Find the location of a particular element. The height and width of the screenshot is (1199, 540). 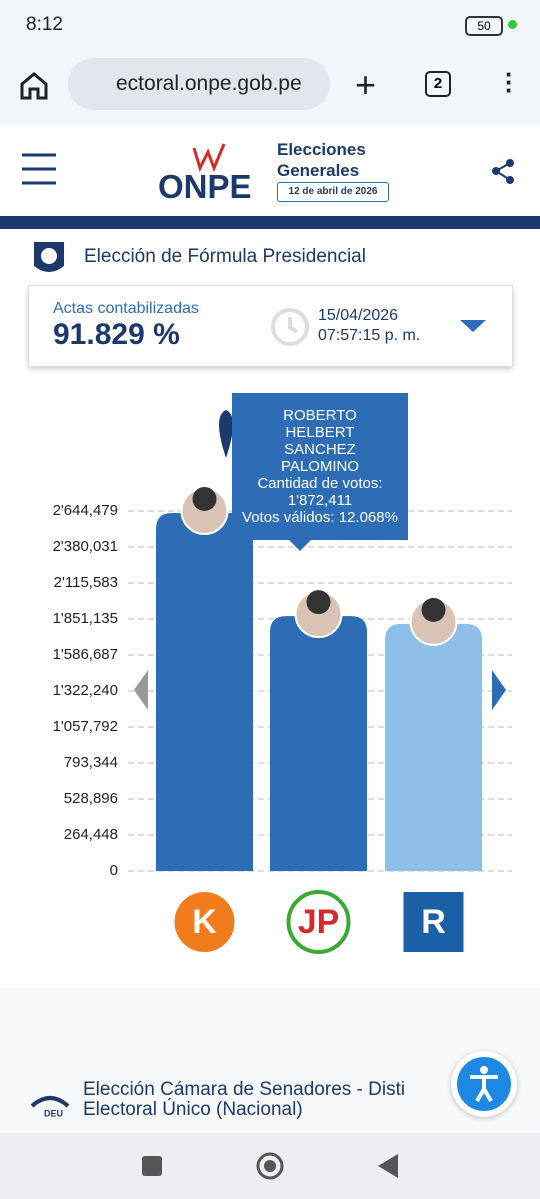

home-button is located at coordinates (34, 85).